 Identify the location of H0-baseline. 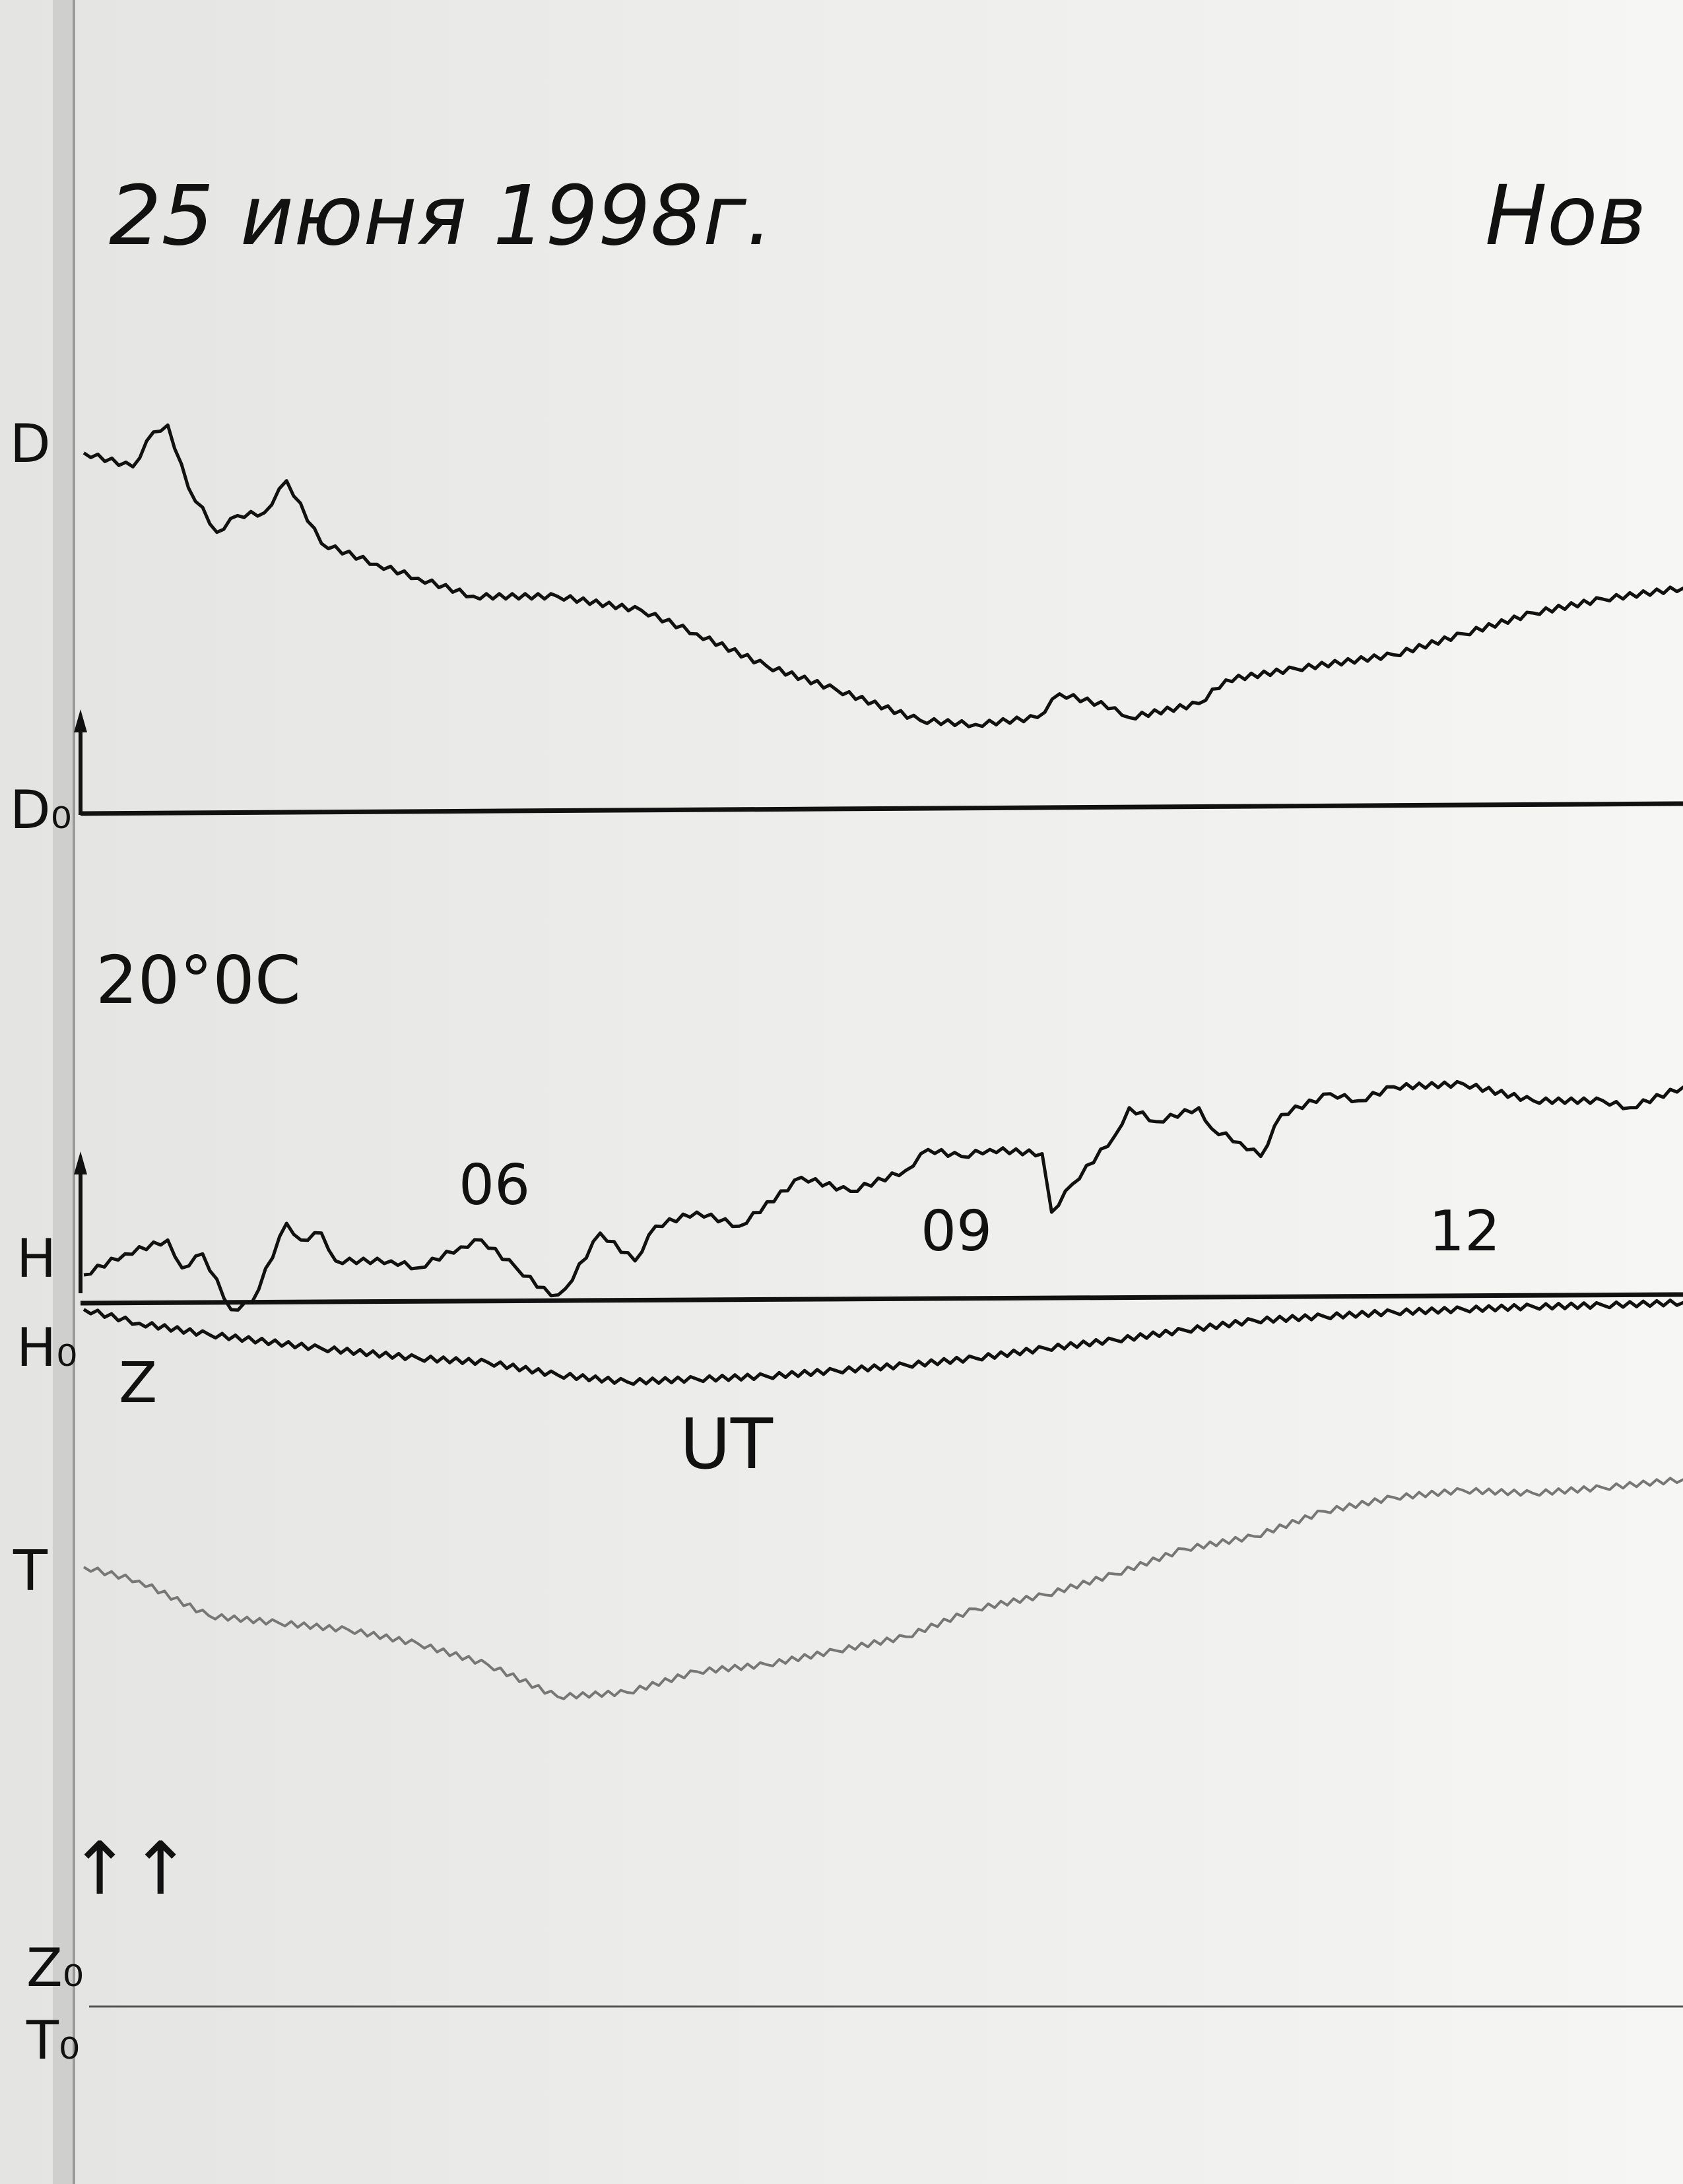
(881, 1299).